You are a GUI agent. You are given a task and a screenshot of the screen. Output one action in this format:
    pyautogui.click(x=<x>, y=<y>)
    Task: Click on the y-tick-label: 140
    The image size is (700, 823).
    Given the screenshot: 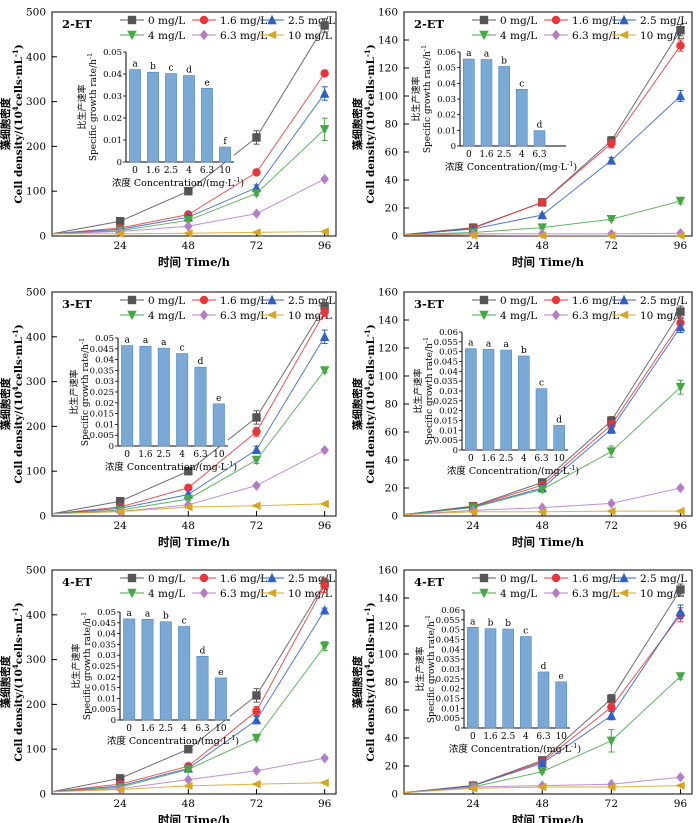 What is the action you would take?
    pyautogui.click(x=388, y=41)
    